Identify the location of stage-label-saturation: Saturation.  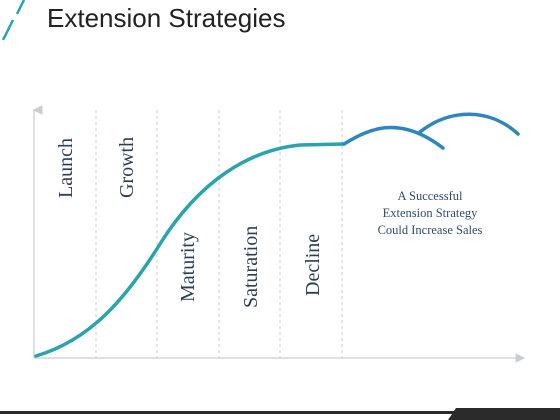
(251, 267).